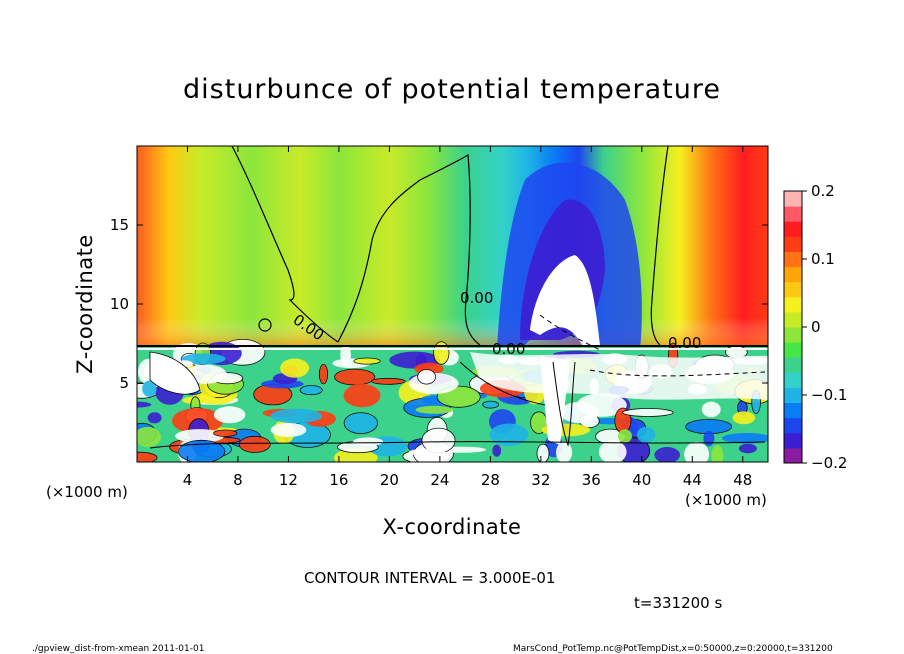  Describe the element at coordinates (823, 191) in the screenshot. I see `colorbar-tick-label: 0.2` at that location.